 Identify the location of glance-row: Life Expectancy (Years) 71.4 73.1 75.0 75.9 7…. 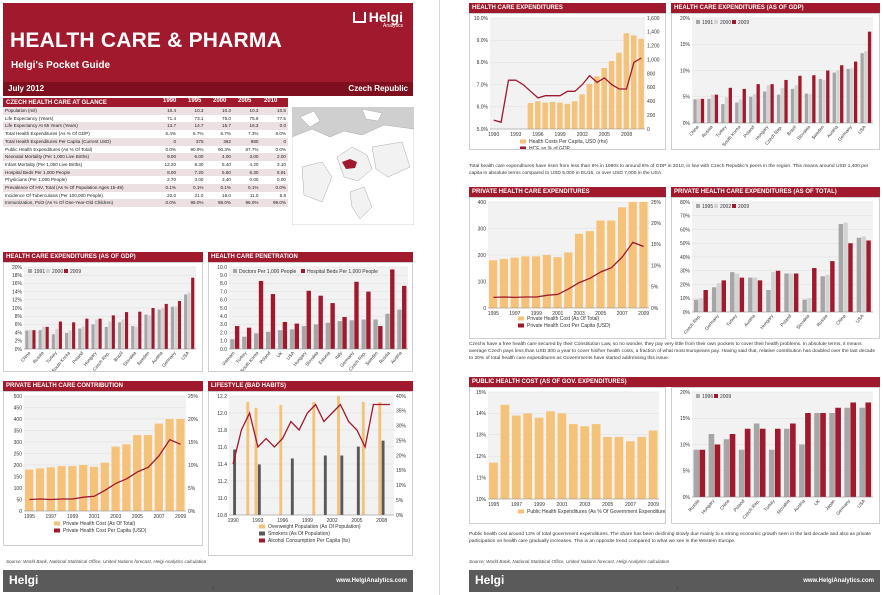
(145, 118).